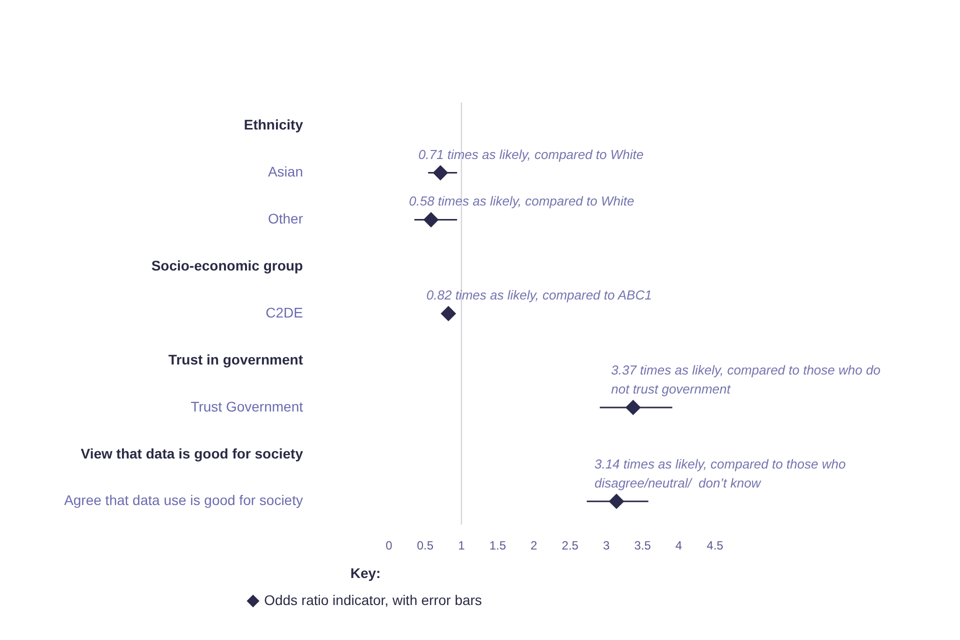  Describe the element at coordinates (539, 295) in the screenshot. I see `annotation: 0.82 times as likely, compared to ABC1` at that location.